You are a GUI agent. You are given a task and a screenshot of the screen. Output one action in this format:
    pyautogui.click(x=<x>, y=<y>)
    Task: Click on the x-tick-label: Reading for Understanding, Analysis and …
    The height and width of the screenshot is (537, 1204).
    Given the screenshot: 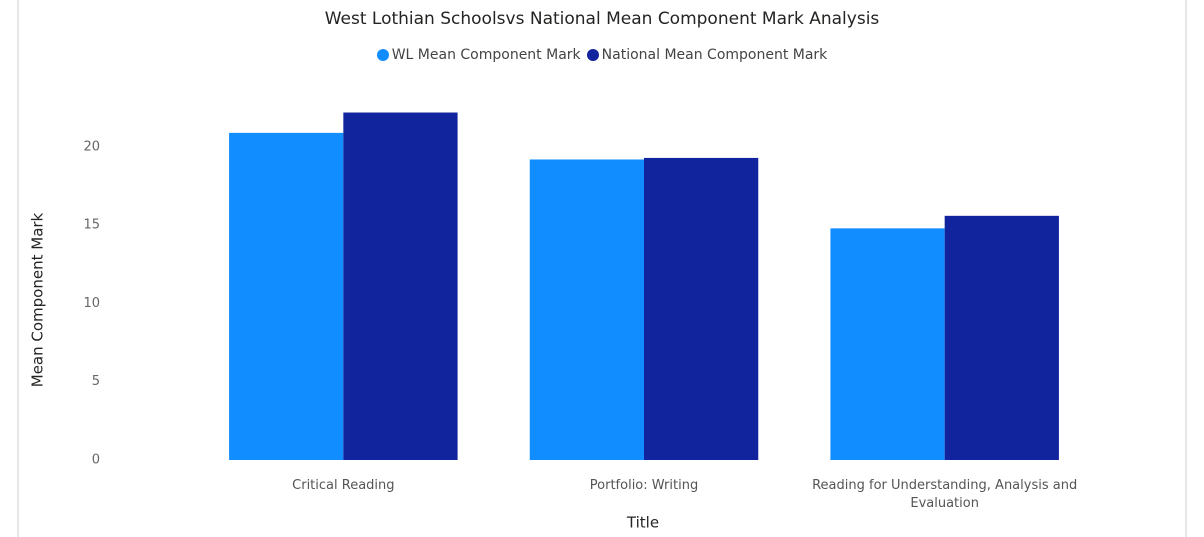 What is the action you would take?
    pyautogui.click(x=945, y=494)
    